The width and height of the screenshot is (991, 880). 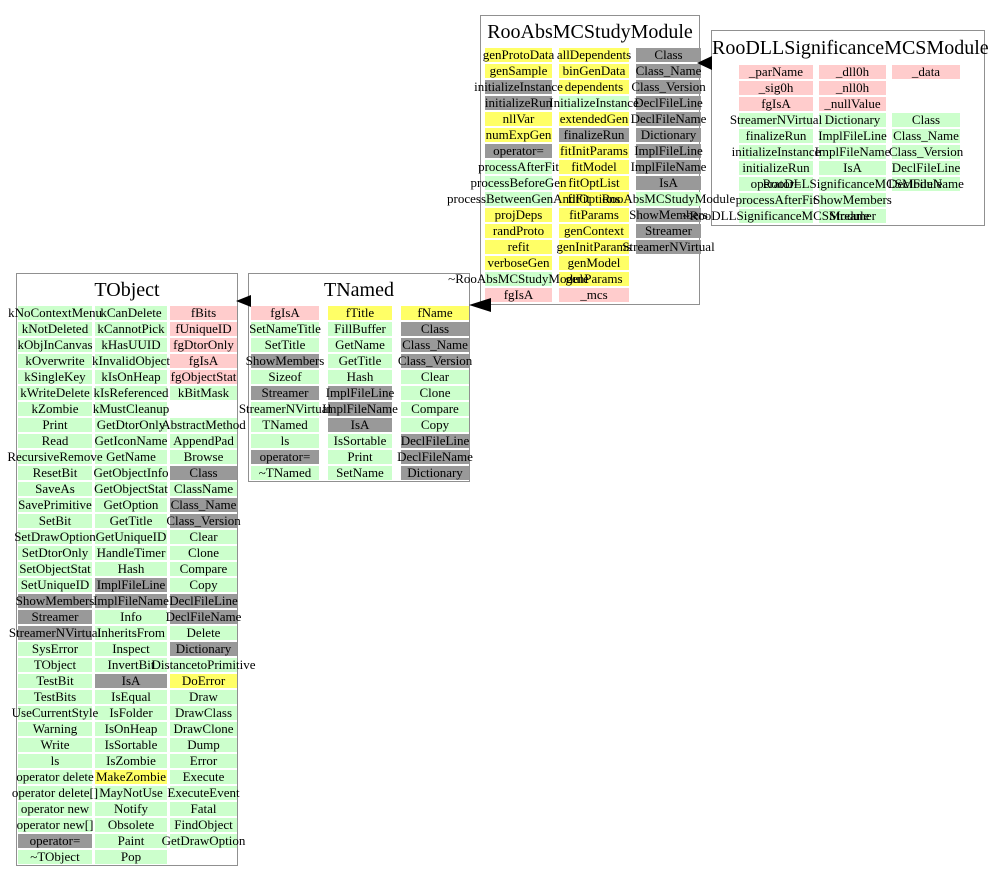 What do you see at coordinates (131, 521) in the screenshot?
I see `member-cell-GetTitle: GetTitle` at bounding box center [131, 521].